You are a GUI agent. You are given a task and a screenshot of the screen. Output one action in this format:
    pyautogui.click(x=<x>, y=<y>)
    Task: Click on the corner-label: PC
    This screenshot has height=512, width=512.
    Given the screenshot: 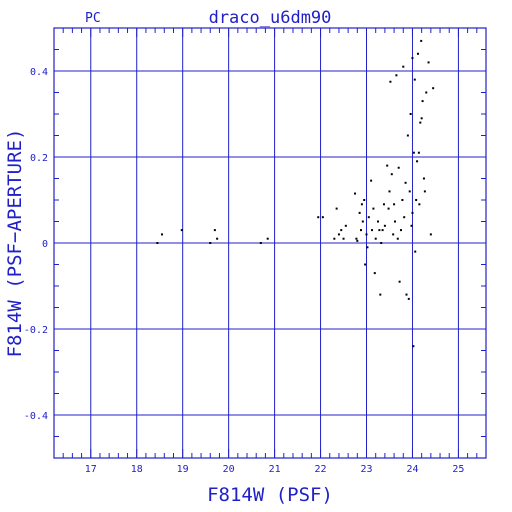 What is the action you would take?
    pyautogui.click(x=93, y=18)
    